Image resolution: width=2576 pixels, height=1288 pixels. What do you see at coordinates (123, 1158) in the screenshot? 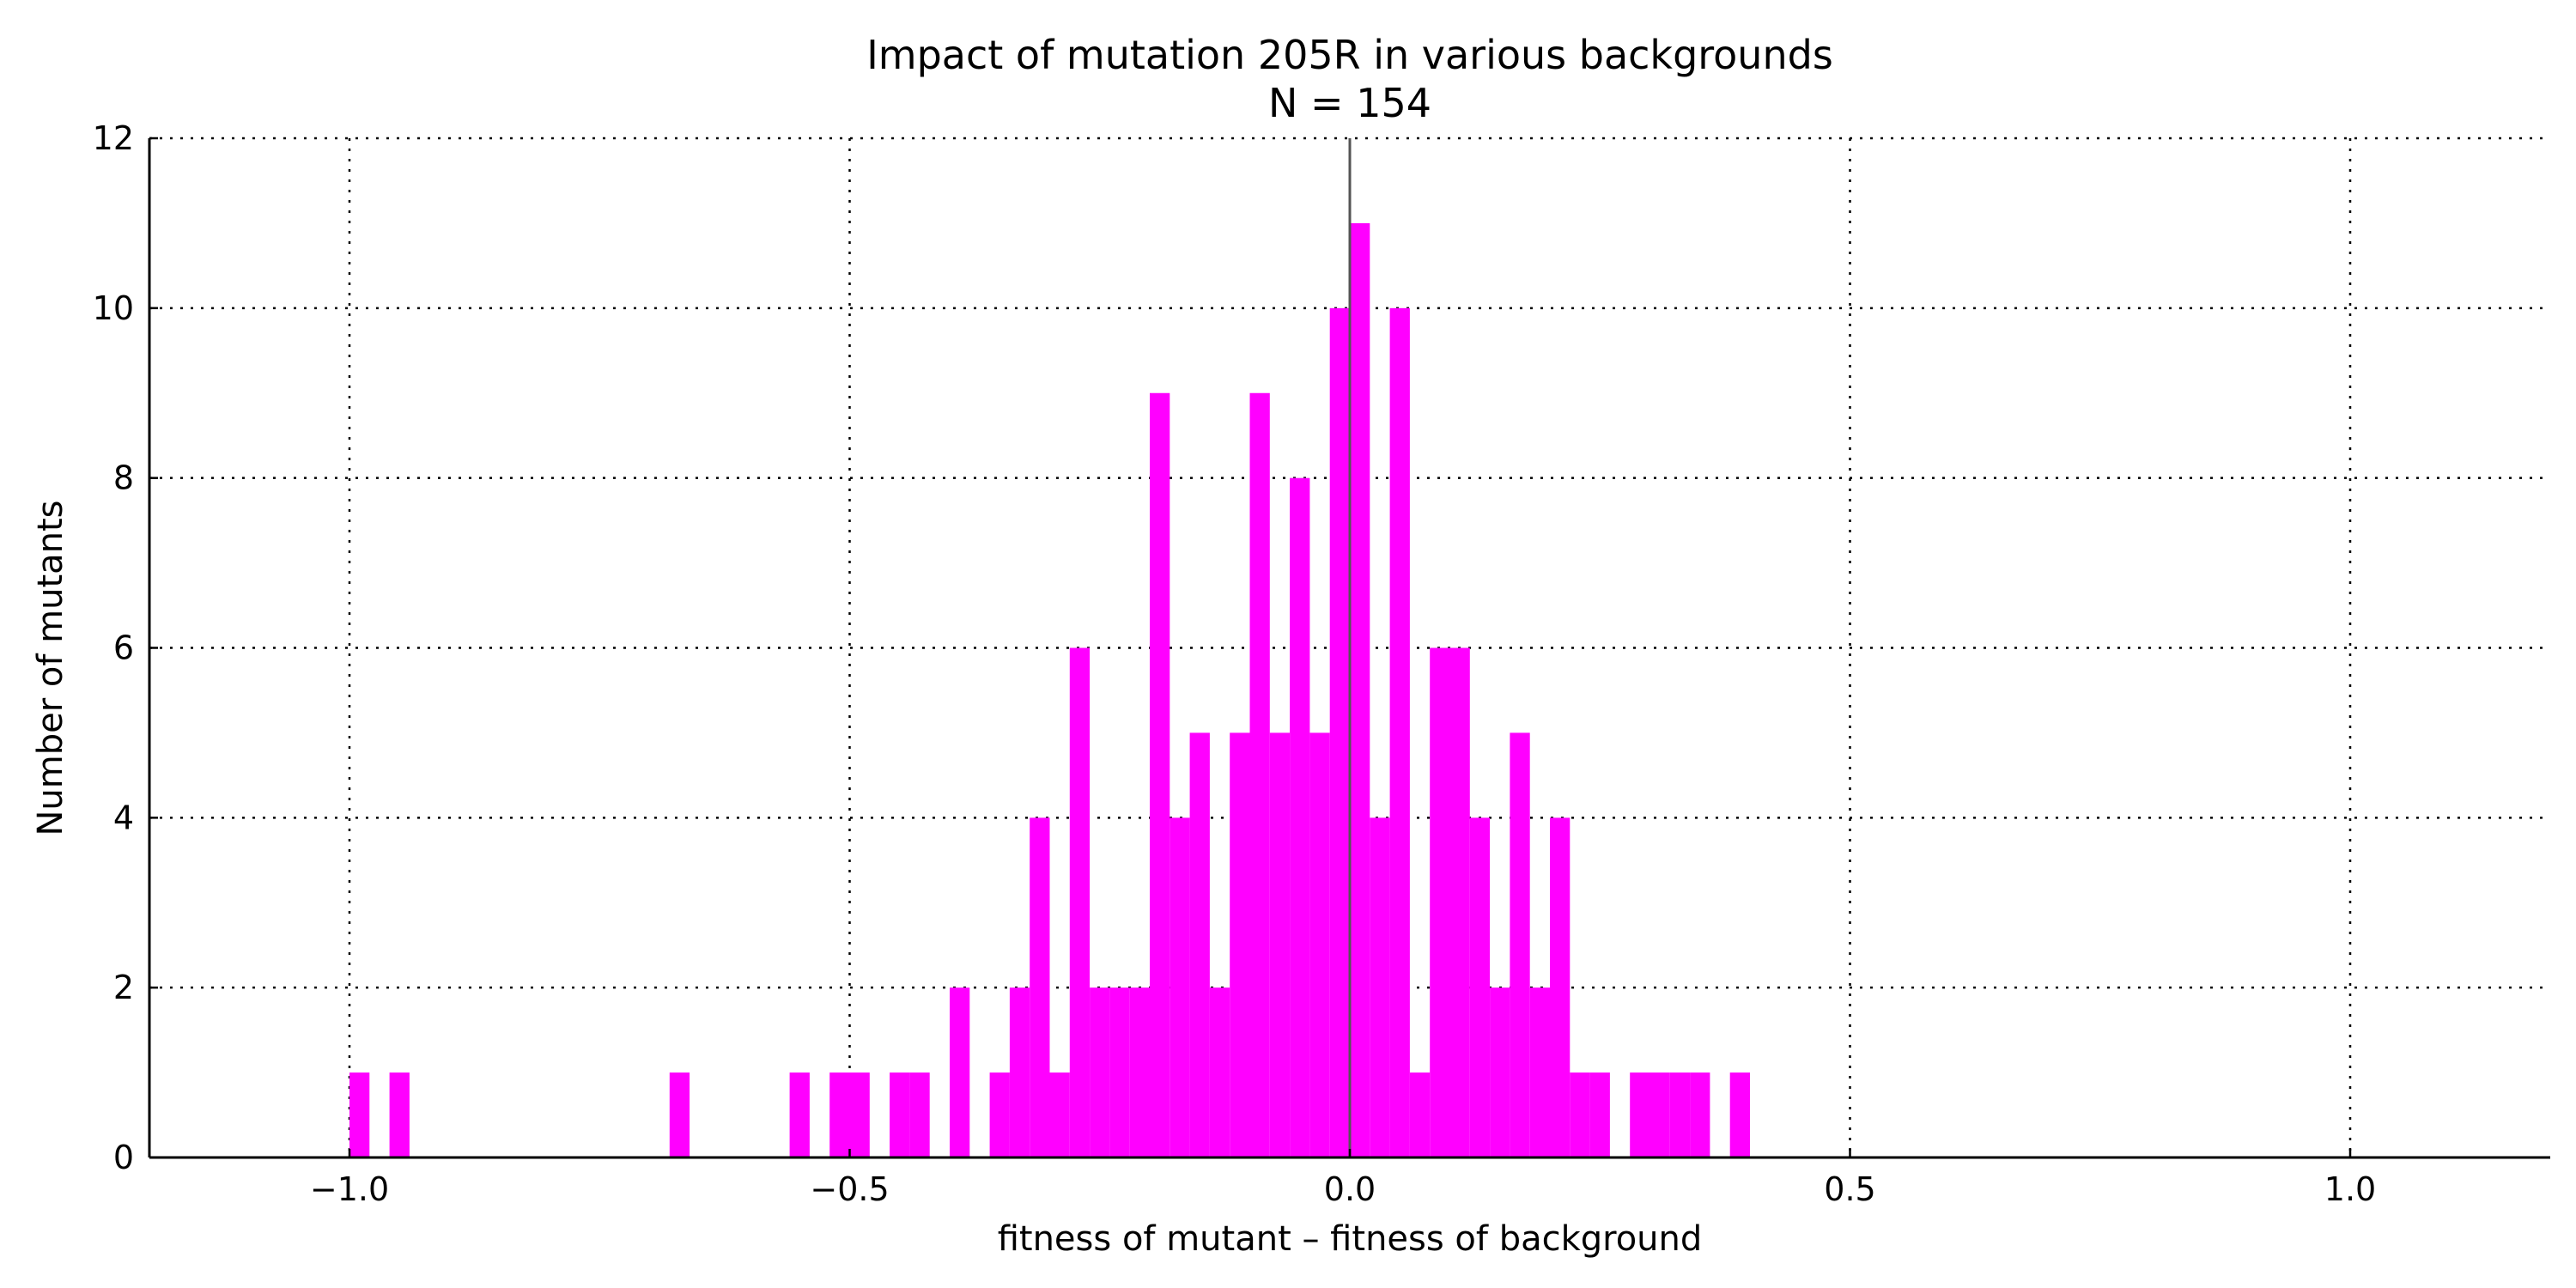
I see `y-tick-label: 0` at bounding box center [123, 1158].